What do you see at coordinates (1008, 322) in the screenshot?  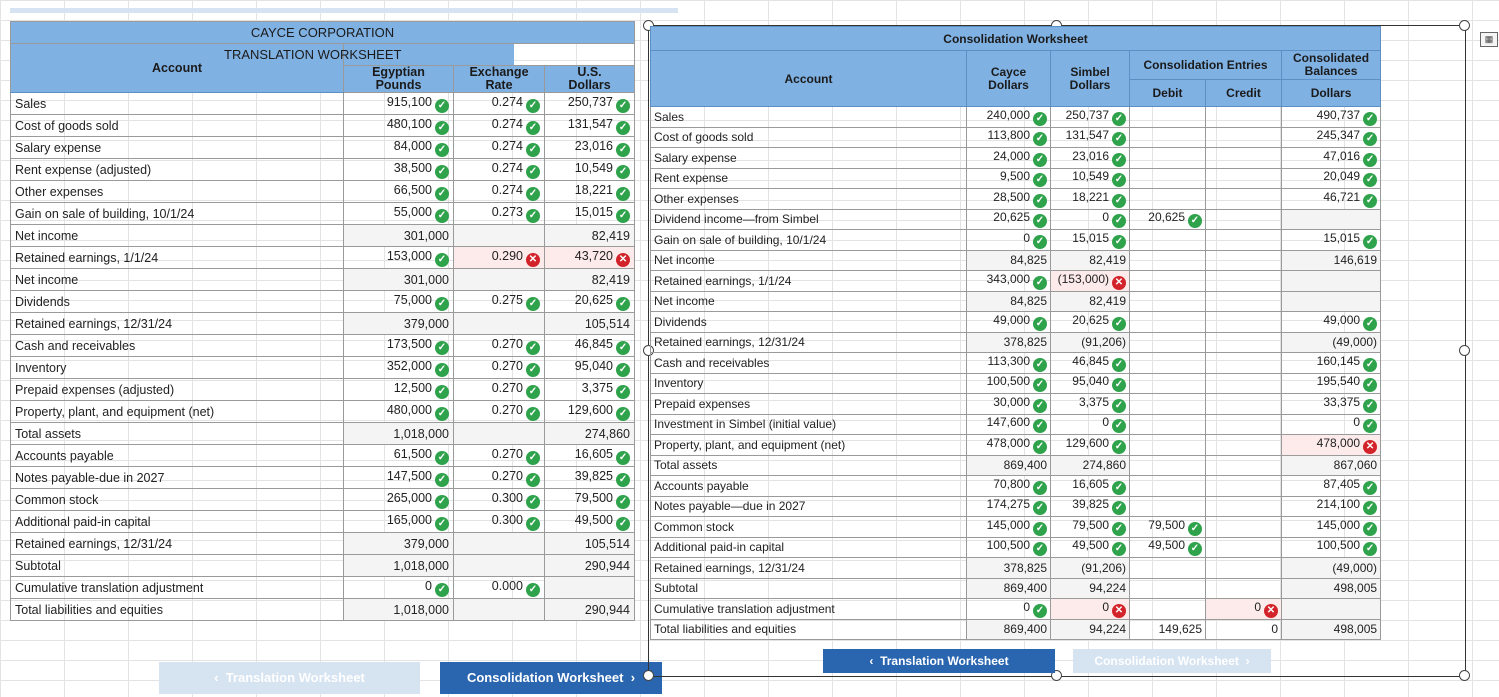 I see `cayce-cell: 49,000 ✓` at bounding box center [1008, 322].